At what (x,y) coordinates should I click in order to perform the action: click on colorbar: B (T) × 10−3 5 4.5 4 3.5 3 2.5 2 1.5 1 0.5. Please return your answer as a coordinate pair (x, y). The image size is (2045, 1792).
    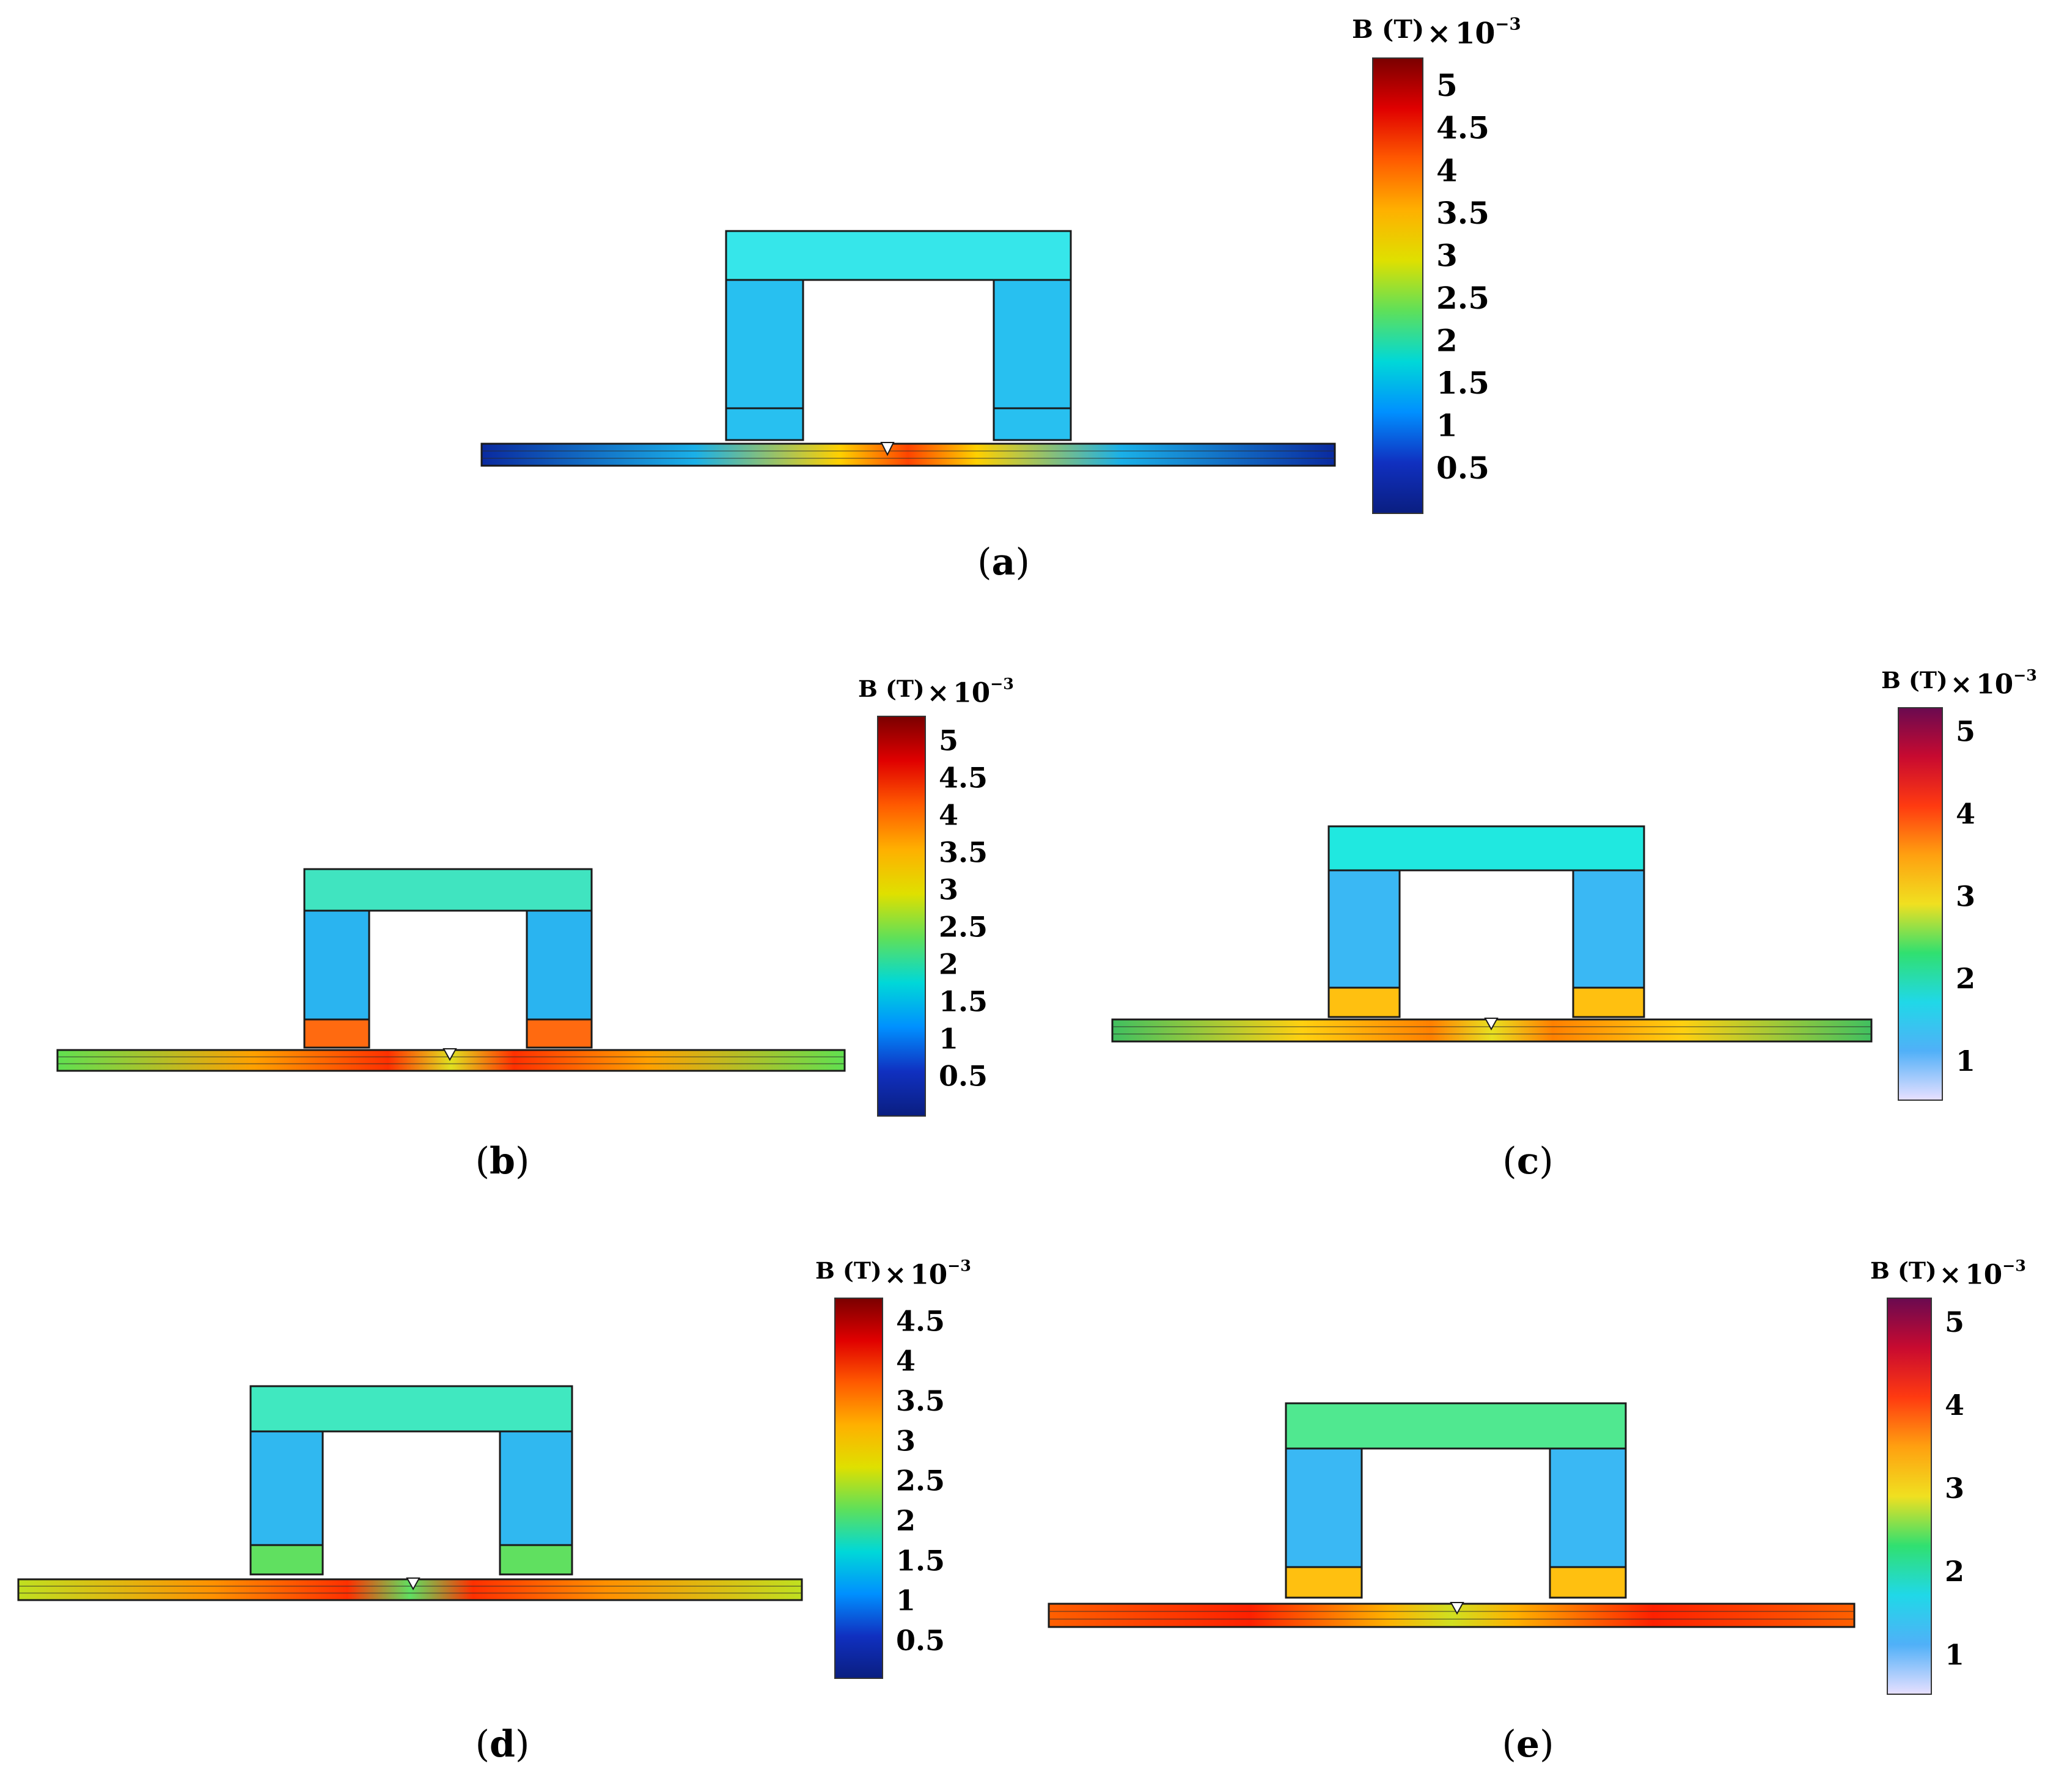
    Looking at the image, I should click on (1436, 264).